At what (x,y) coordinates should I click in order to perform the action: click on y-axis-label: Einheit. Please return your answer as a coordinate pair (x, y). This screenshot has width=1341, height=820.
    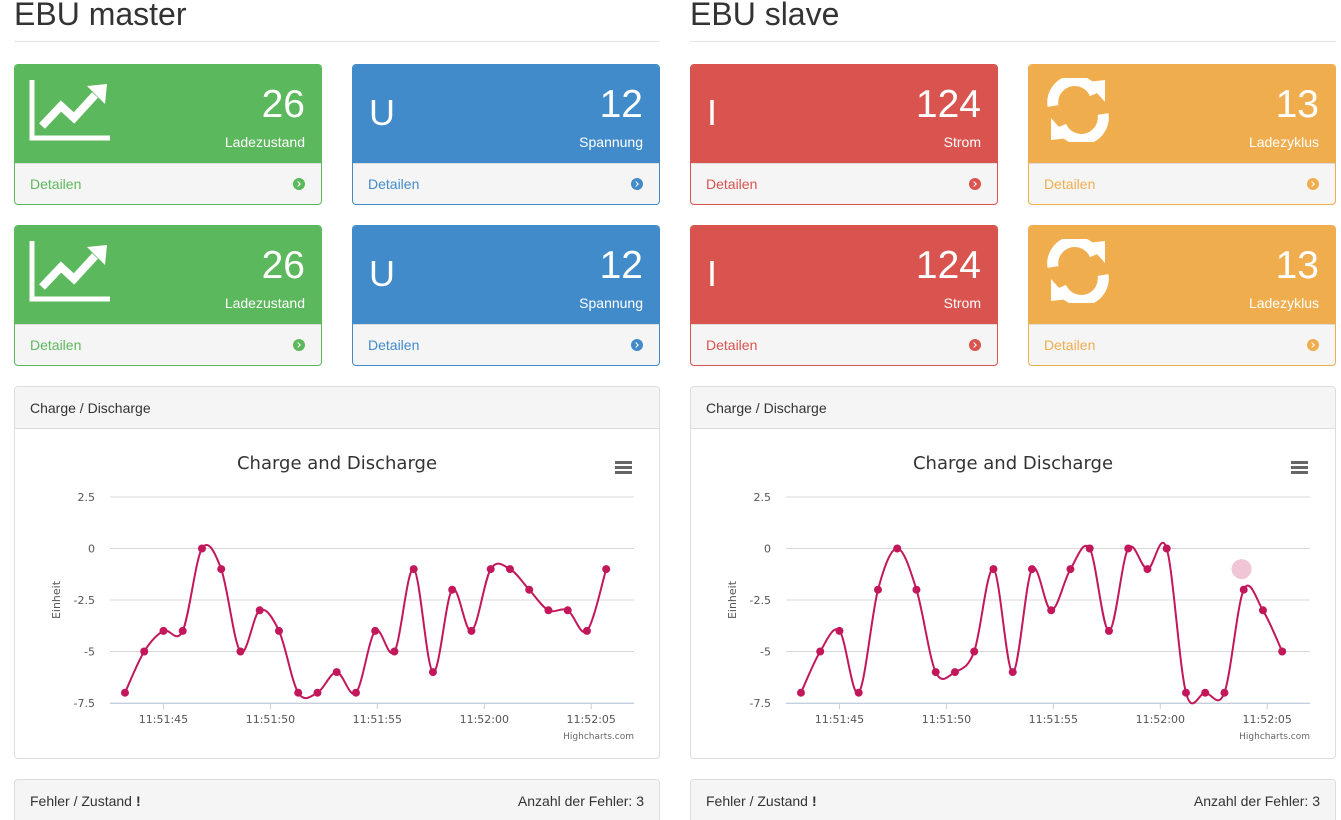
    Looking at the image, I should click on (732, 599).